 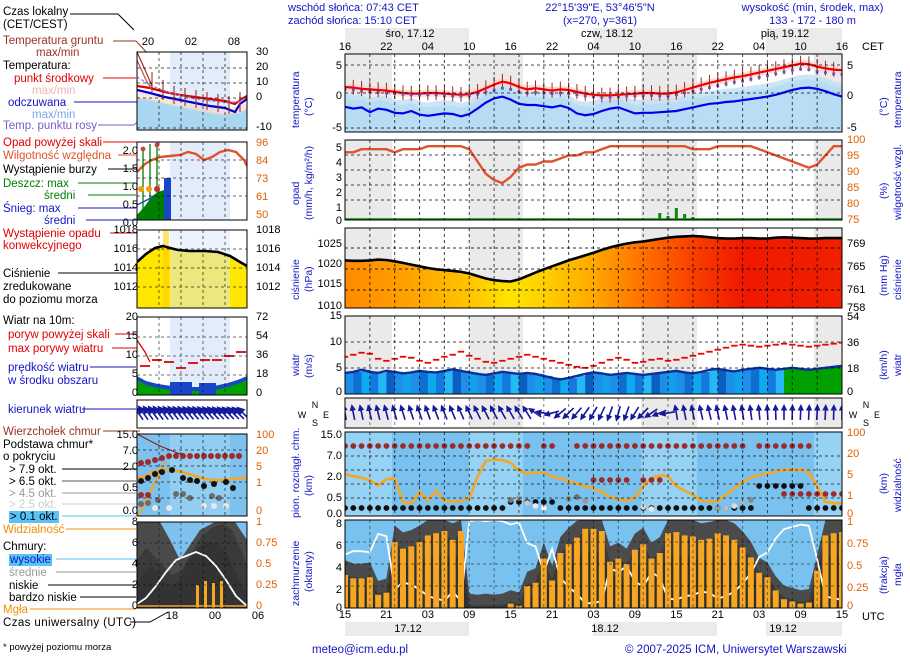 I want to click on mini-cl-l-20: 2.0, so click(x=130, y=467).